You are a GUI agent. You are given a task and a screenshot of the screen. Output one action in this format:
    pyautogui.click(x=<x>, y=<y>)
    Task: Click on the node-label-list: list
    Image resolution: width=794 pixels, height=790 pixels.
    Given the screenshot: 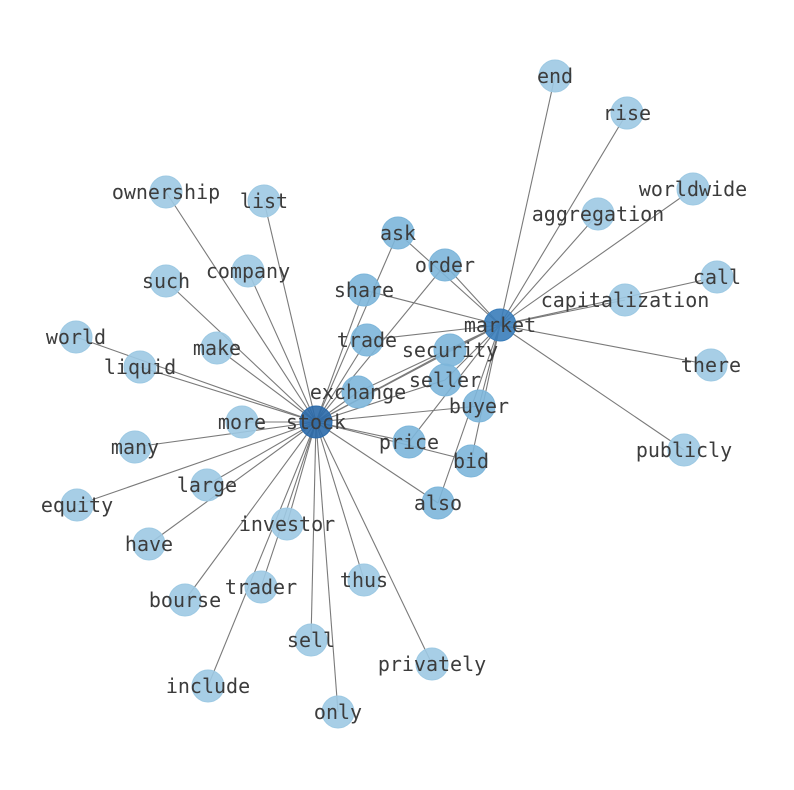 What is the action you would take?
    pyautogui.click(x=264, y=201)
    